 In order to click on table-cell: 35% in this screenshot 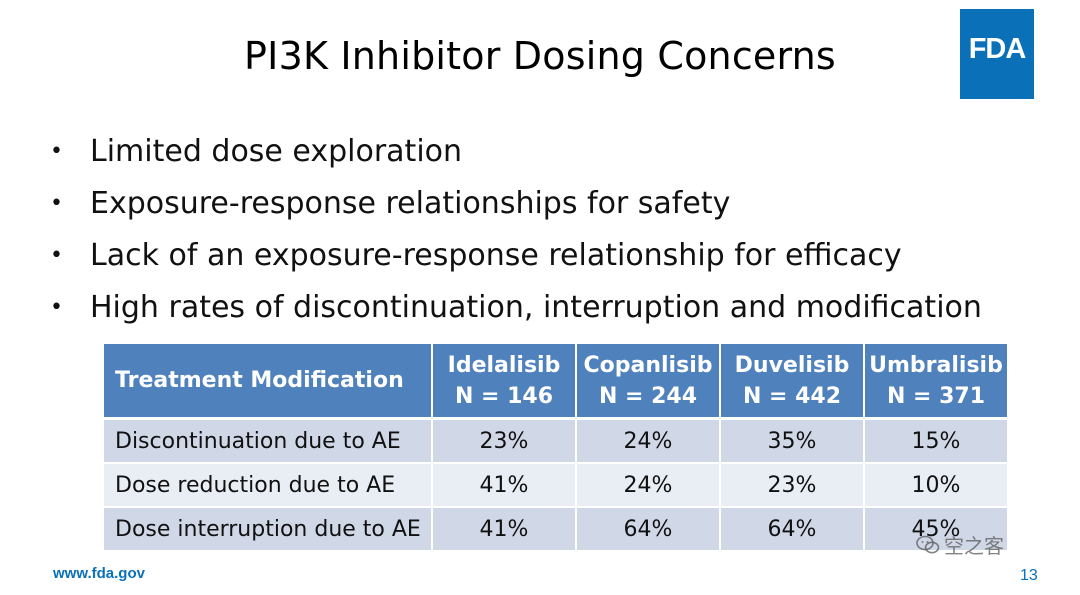, I will do `click(793, 442)`.